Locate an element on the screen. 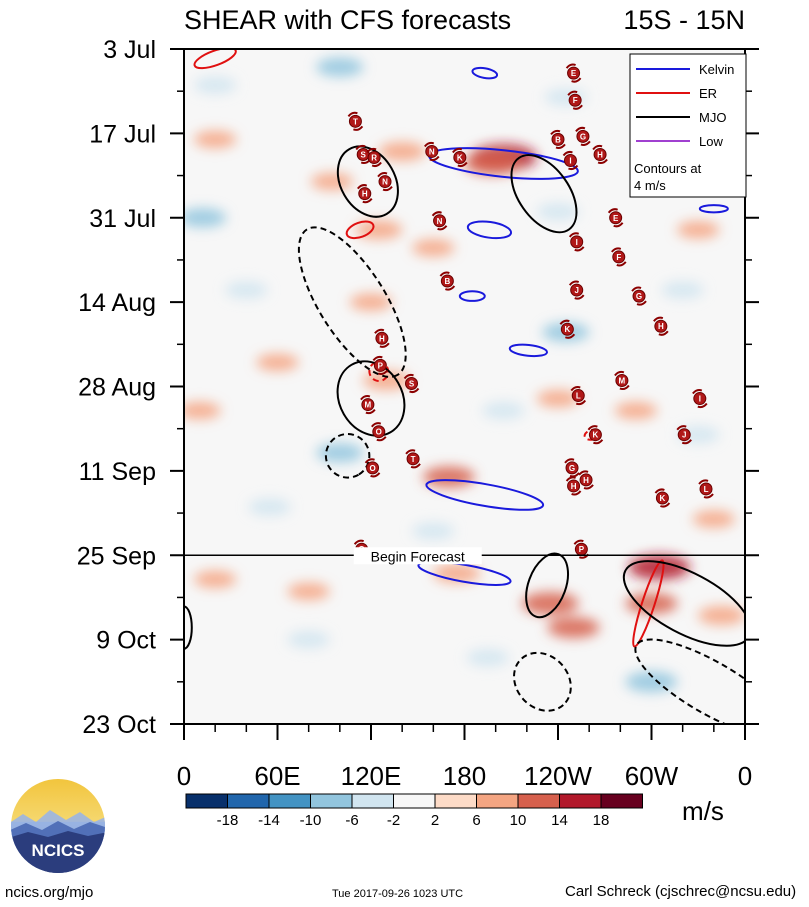  storm-marker-letter: B is located at coordinates (447, 281).